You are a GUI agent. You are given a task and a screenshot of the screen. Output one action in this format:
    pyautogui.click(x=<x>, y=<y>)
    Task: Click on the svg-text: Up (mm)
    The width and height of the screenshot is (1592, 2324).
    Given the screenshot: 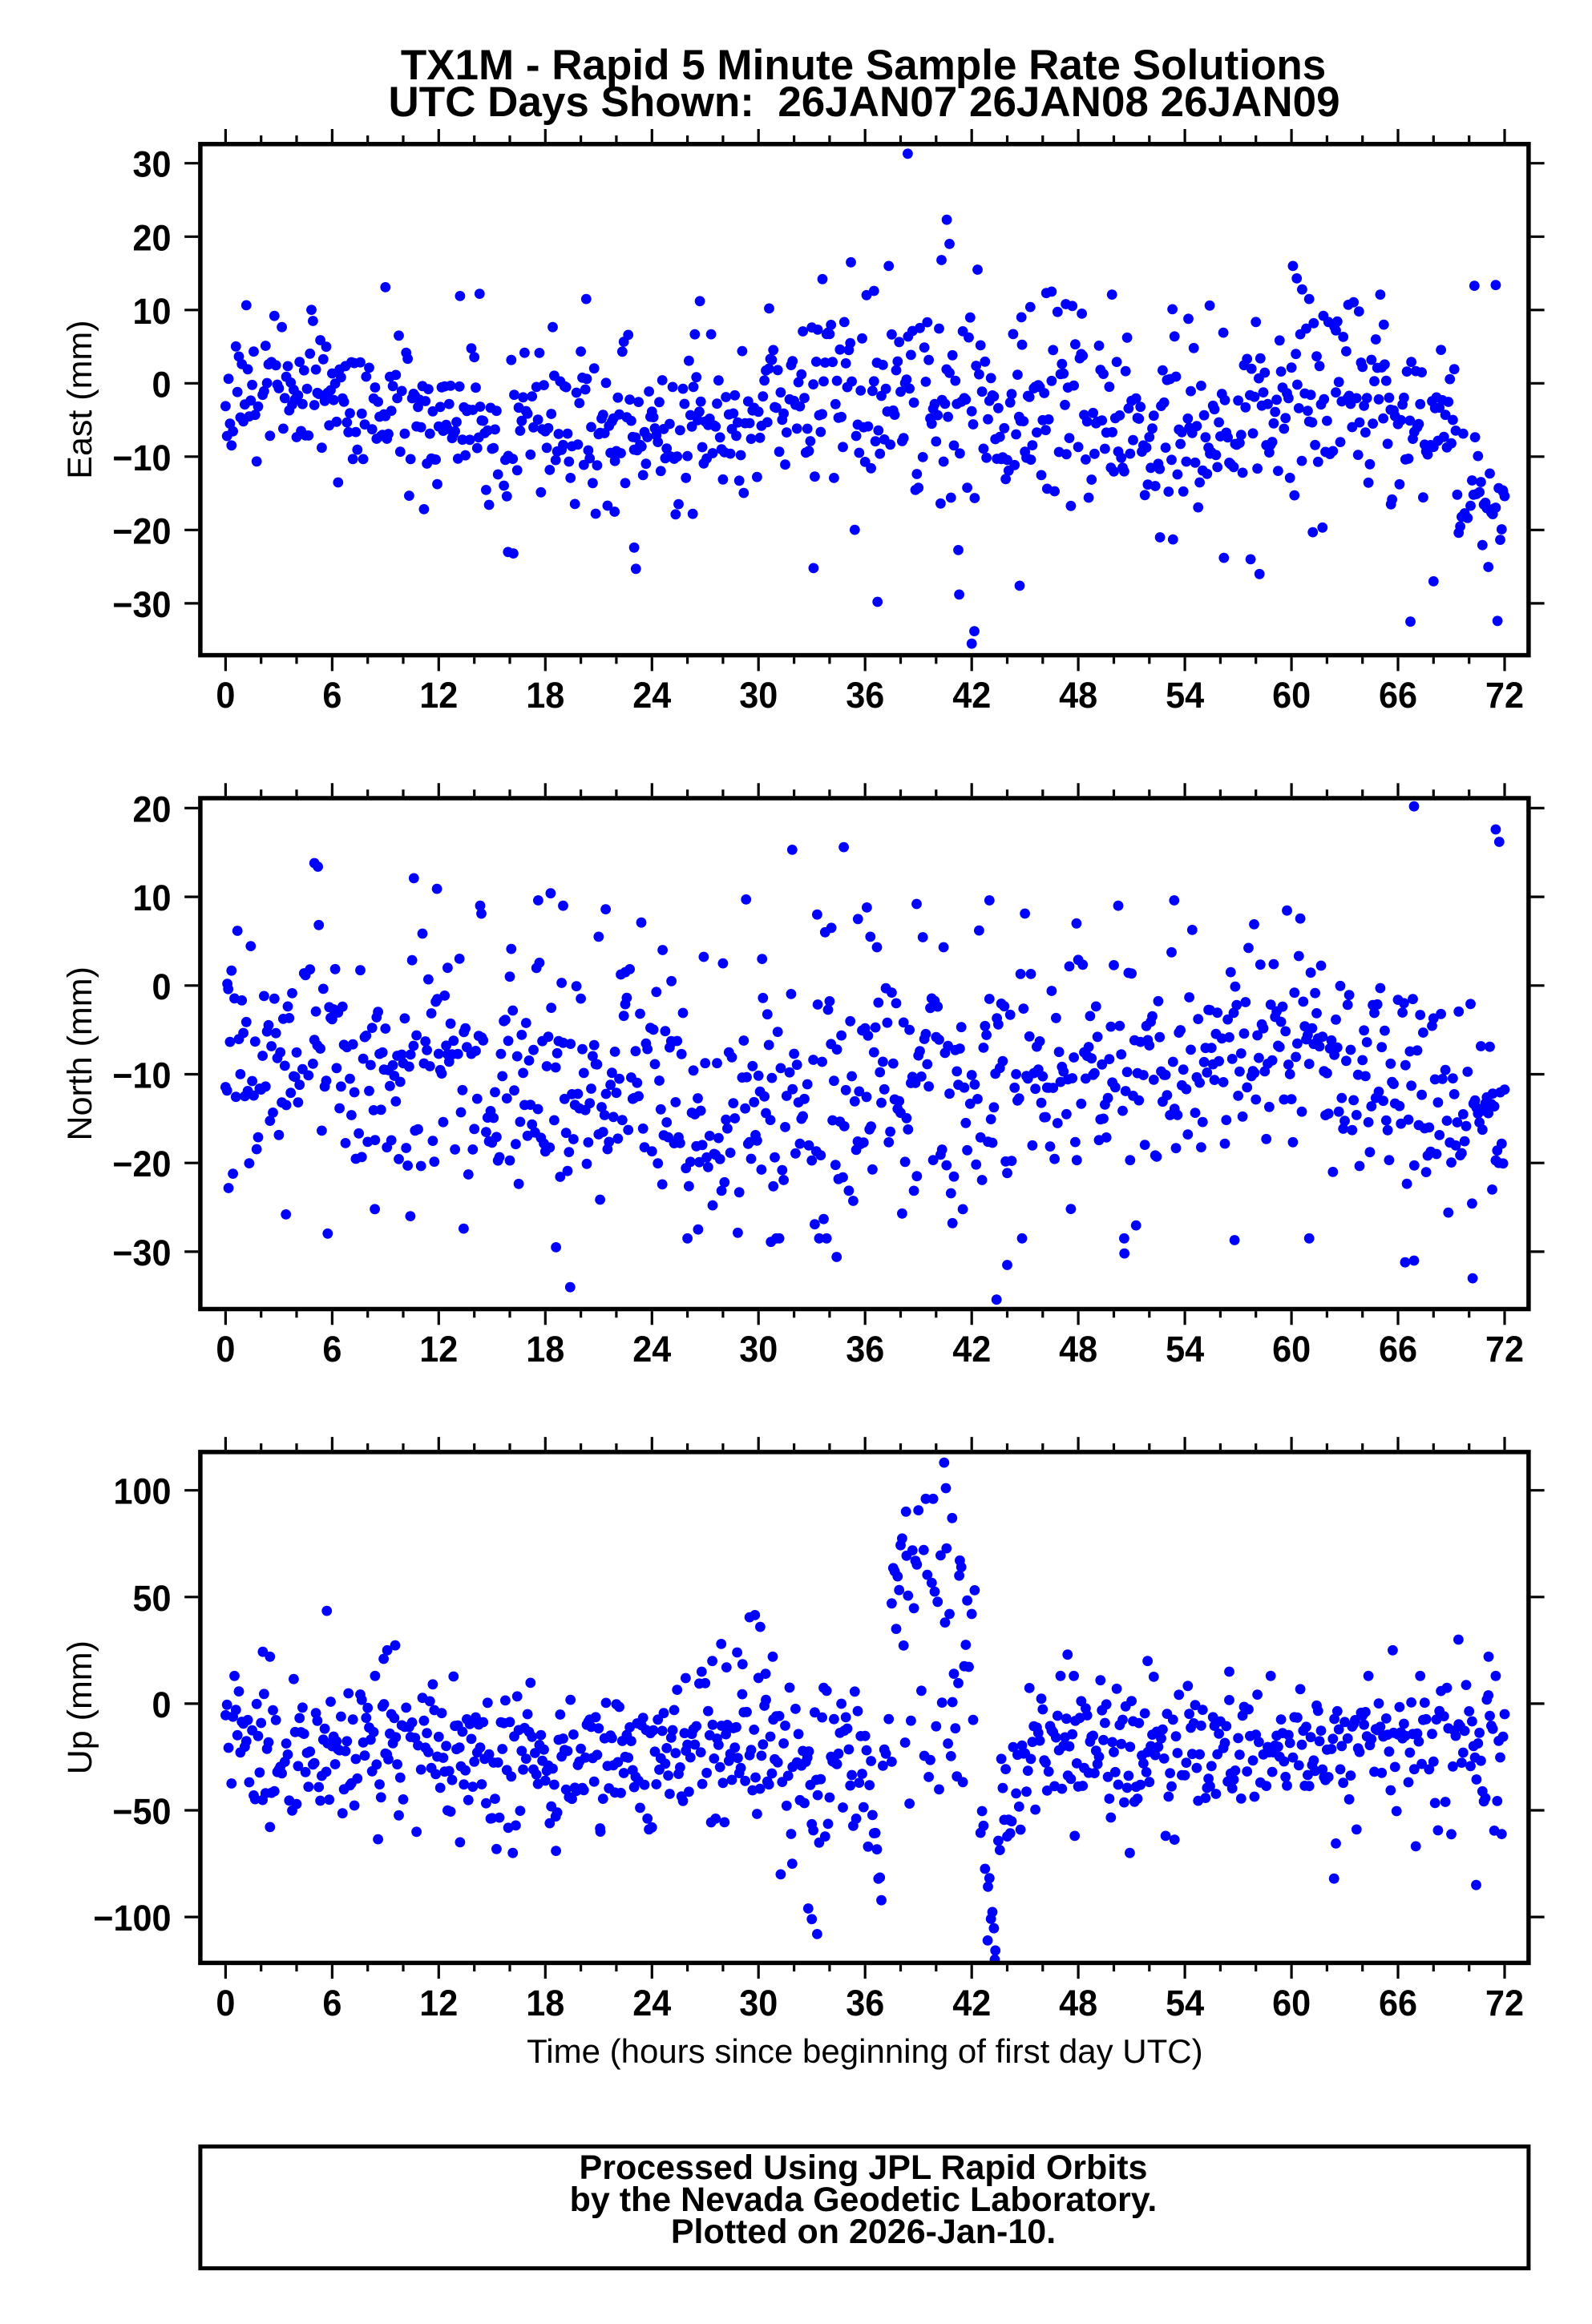 What is the action you would take?
    pyautogui.click(x=80, y=1707)
    